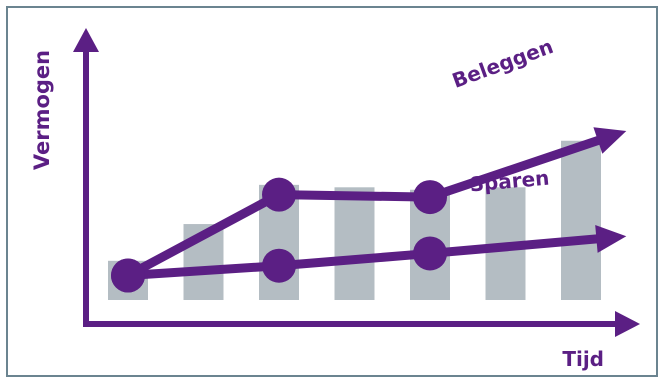  What do you see at coordinates (610, 140) in the screenshot?
I see `series-arrow-beleggen-icon` at bounding box center [610, 140].